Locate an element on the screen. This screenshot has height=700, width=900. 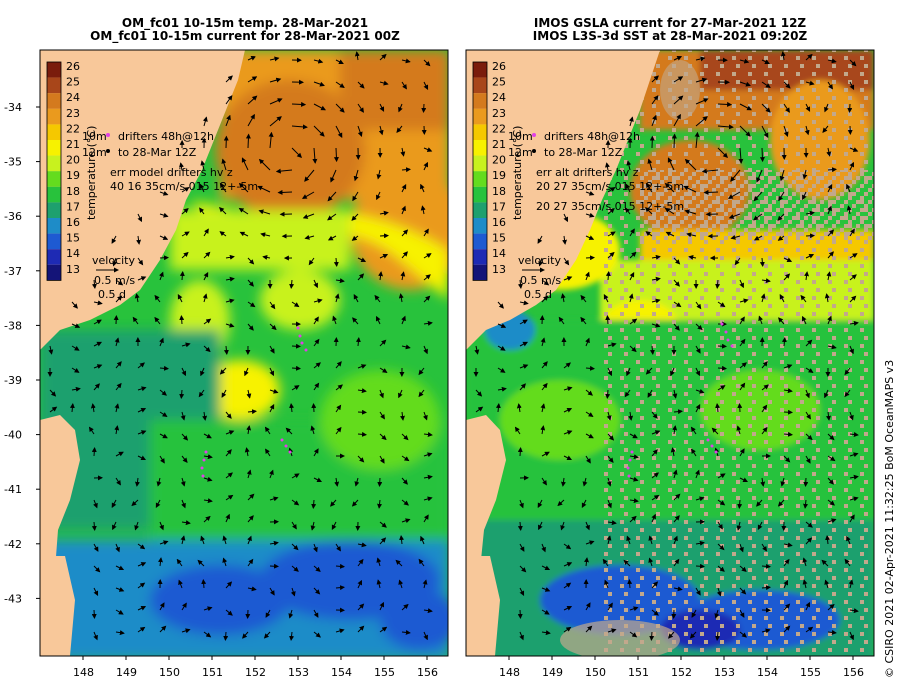
right-err-line2: 20 27 35cm/s 015 12+-5m is located at coordinates (610, 186).